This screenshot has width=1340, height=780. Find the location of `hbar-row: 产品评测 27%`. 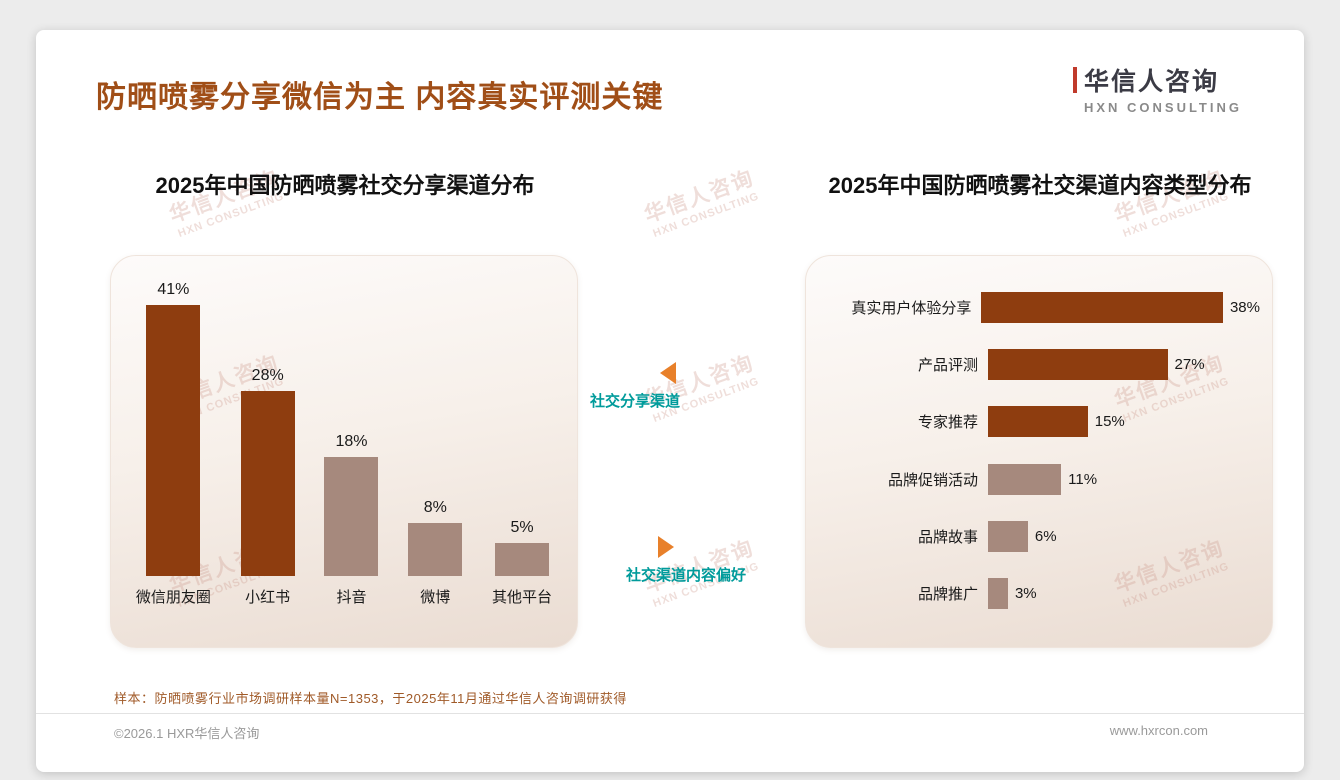

hbar-row: 产品评测 27% is located at coordinates (1043, 365).